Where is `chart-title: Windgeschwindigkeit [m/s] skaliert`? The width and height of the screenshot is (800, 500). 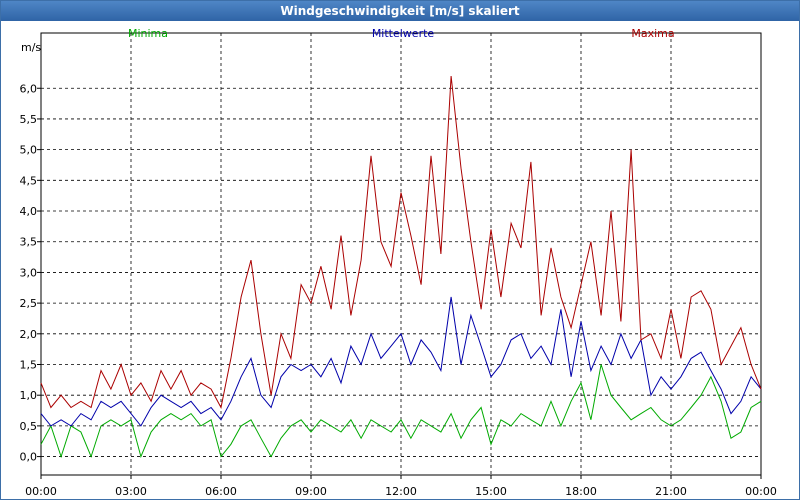 chart-title: Windgeschwindigkeit [m/s] skaliert is located at coordinates (400, 11).